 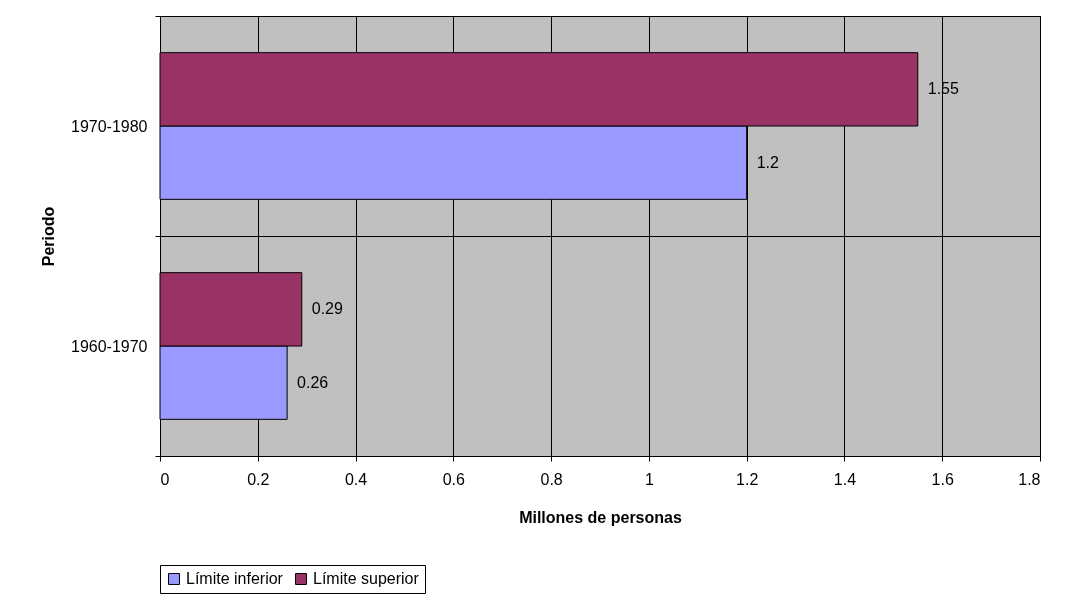 I want to click on x-tick-label: 1, so click(x=649, y=479).